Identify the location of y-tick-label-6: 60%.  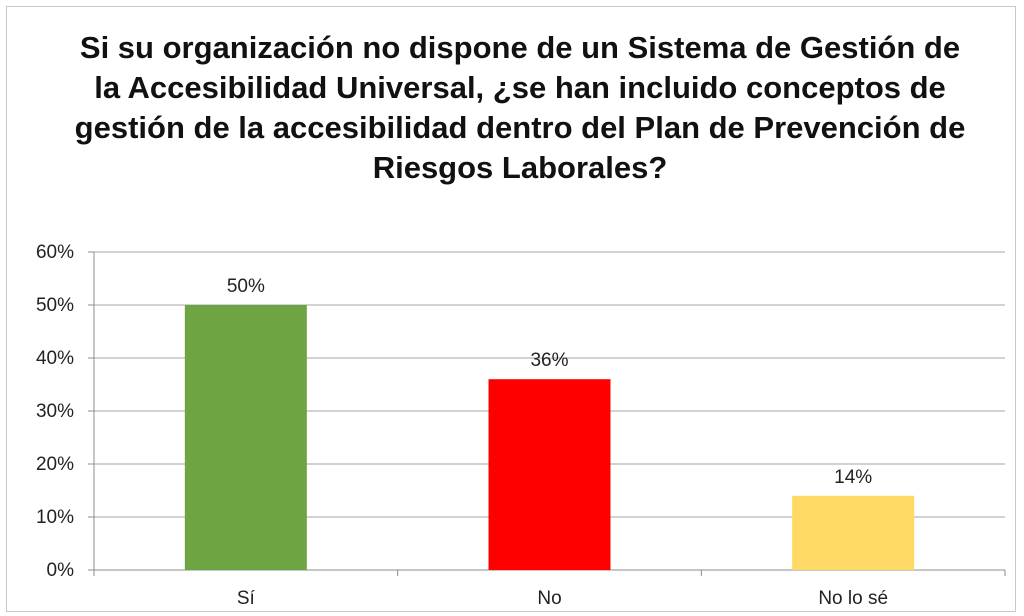
(55, 252).